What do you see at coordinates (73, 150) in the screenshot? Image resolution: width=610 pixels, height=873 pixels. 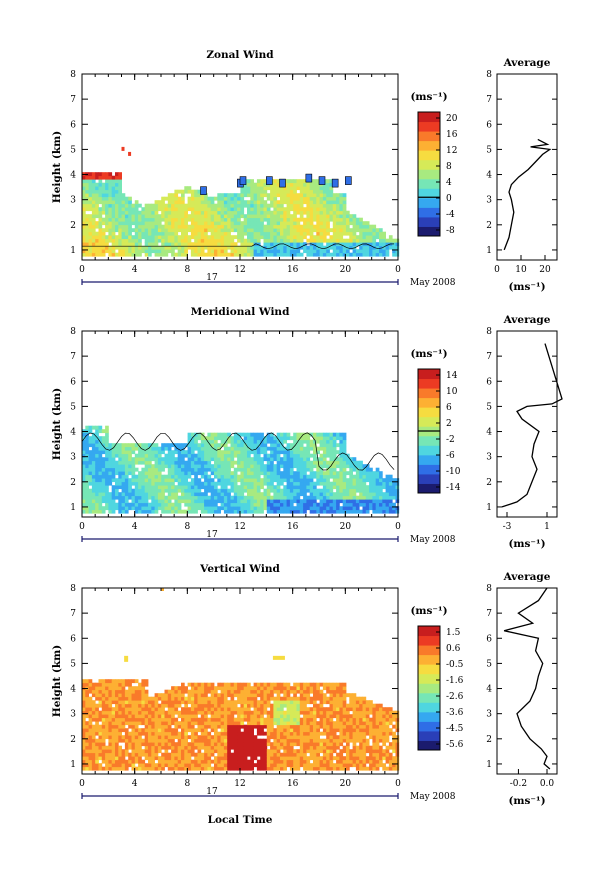 I see `y-tick-label: 5` at bounding box center [73, 150].